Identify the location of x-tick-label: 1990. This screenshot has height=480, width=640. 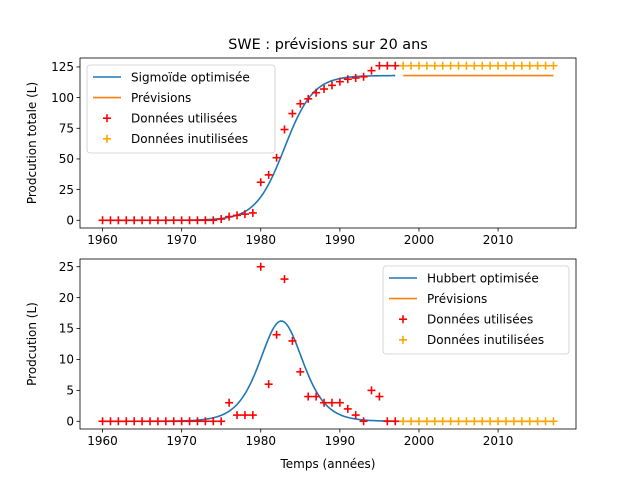
(340, 441).